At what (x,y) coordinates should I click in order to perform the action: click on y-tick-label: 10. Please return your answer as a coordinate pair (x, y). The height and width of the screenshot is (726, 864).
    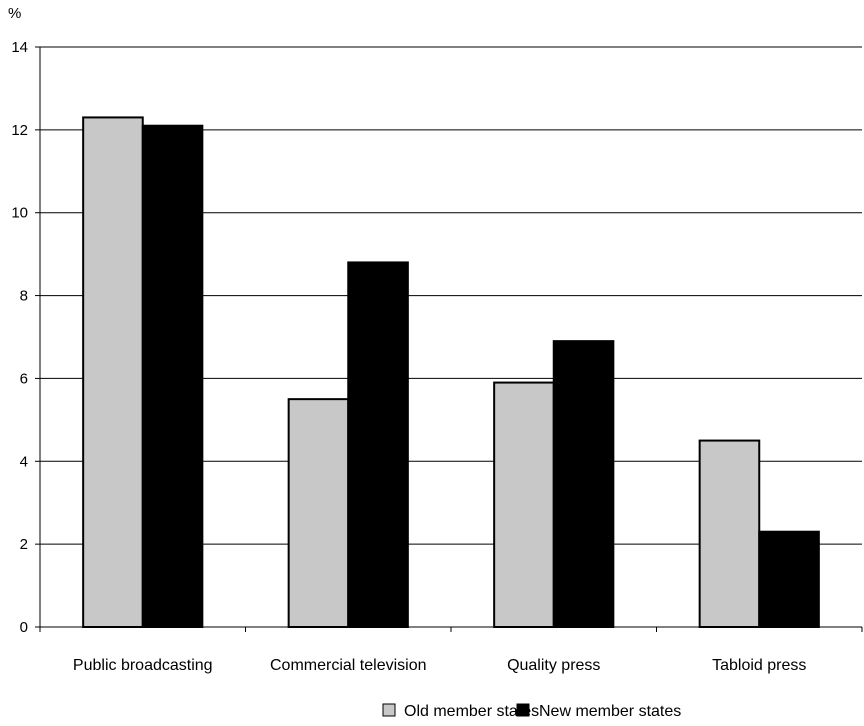
    Looking at the image, I should click on (19, 213).